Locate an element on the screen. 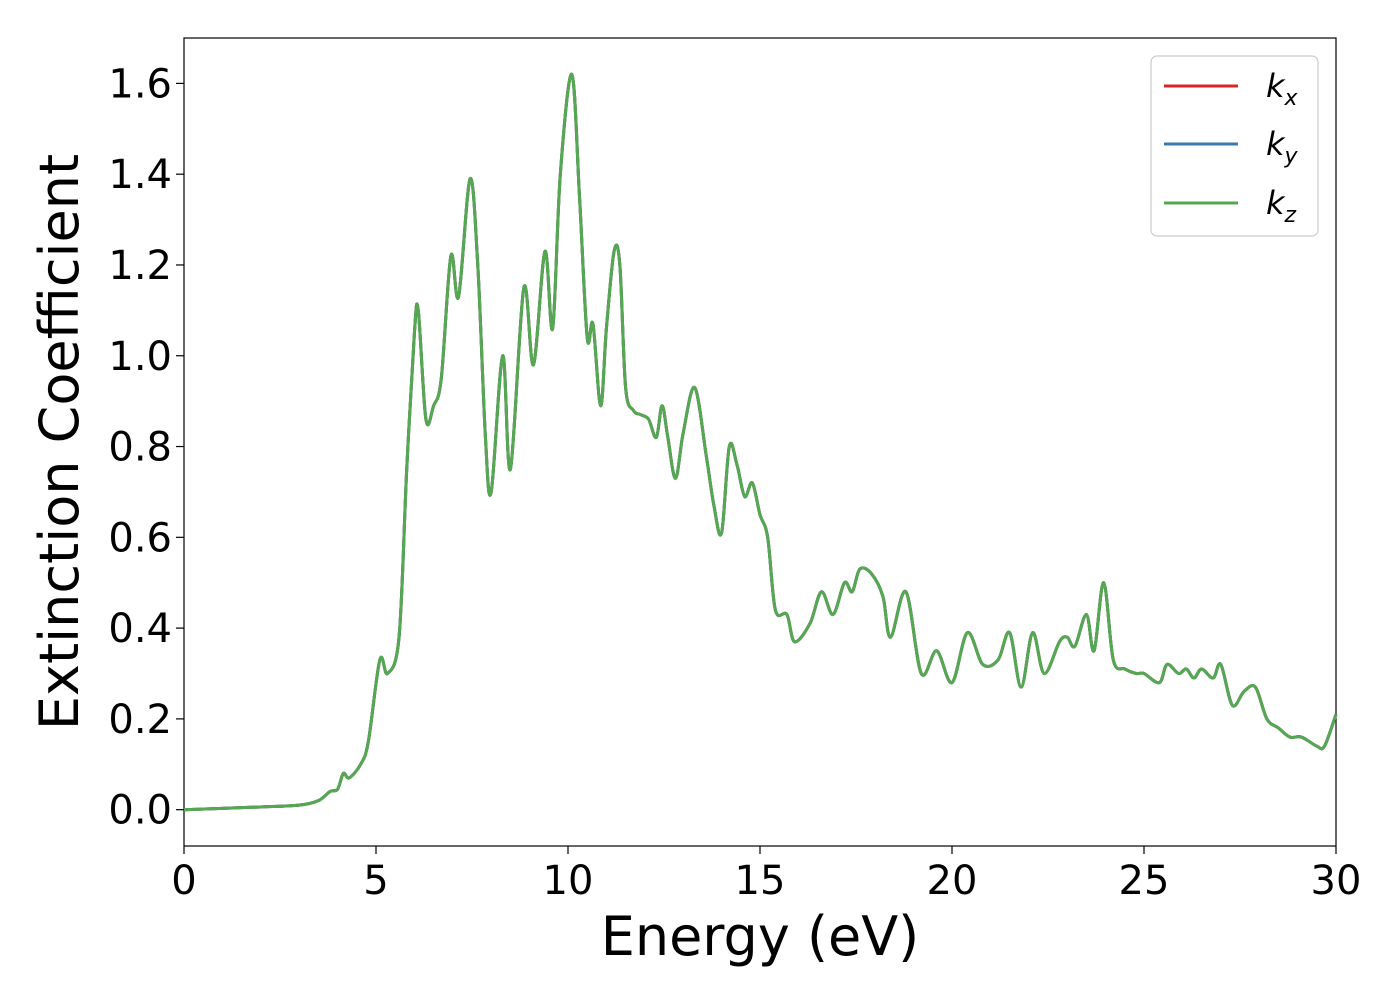 The height and width of the screenshot is (1000, 1400). legend-label-sub: y is located at coordinates (1291, 156).